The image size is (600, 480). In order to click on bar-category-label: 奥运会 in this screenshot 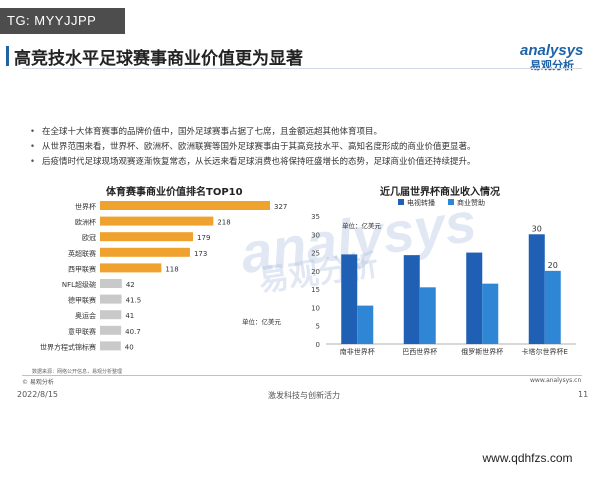, I will do `click(85, 315)`.